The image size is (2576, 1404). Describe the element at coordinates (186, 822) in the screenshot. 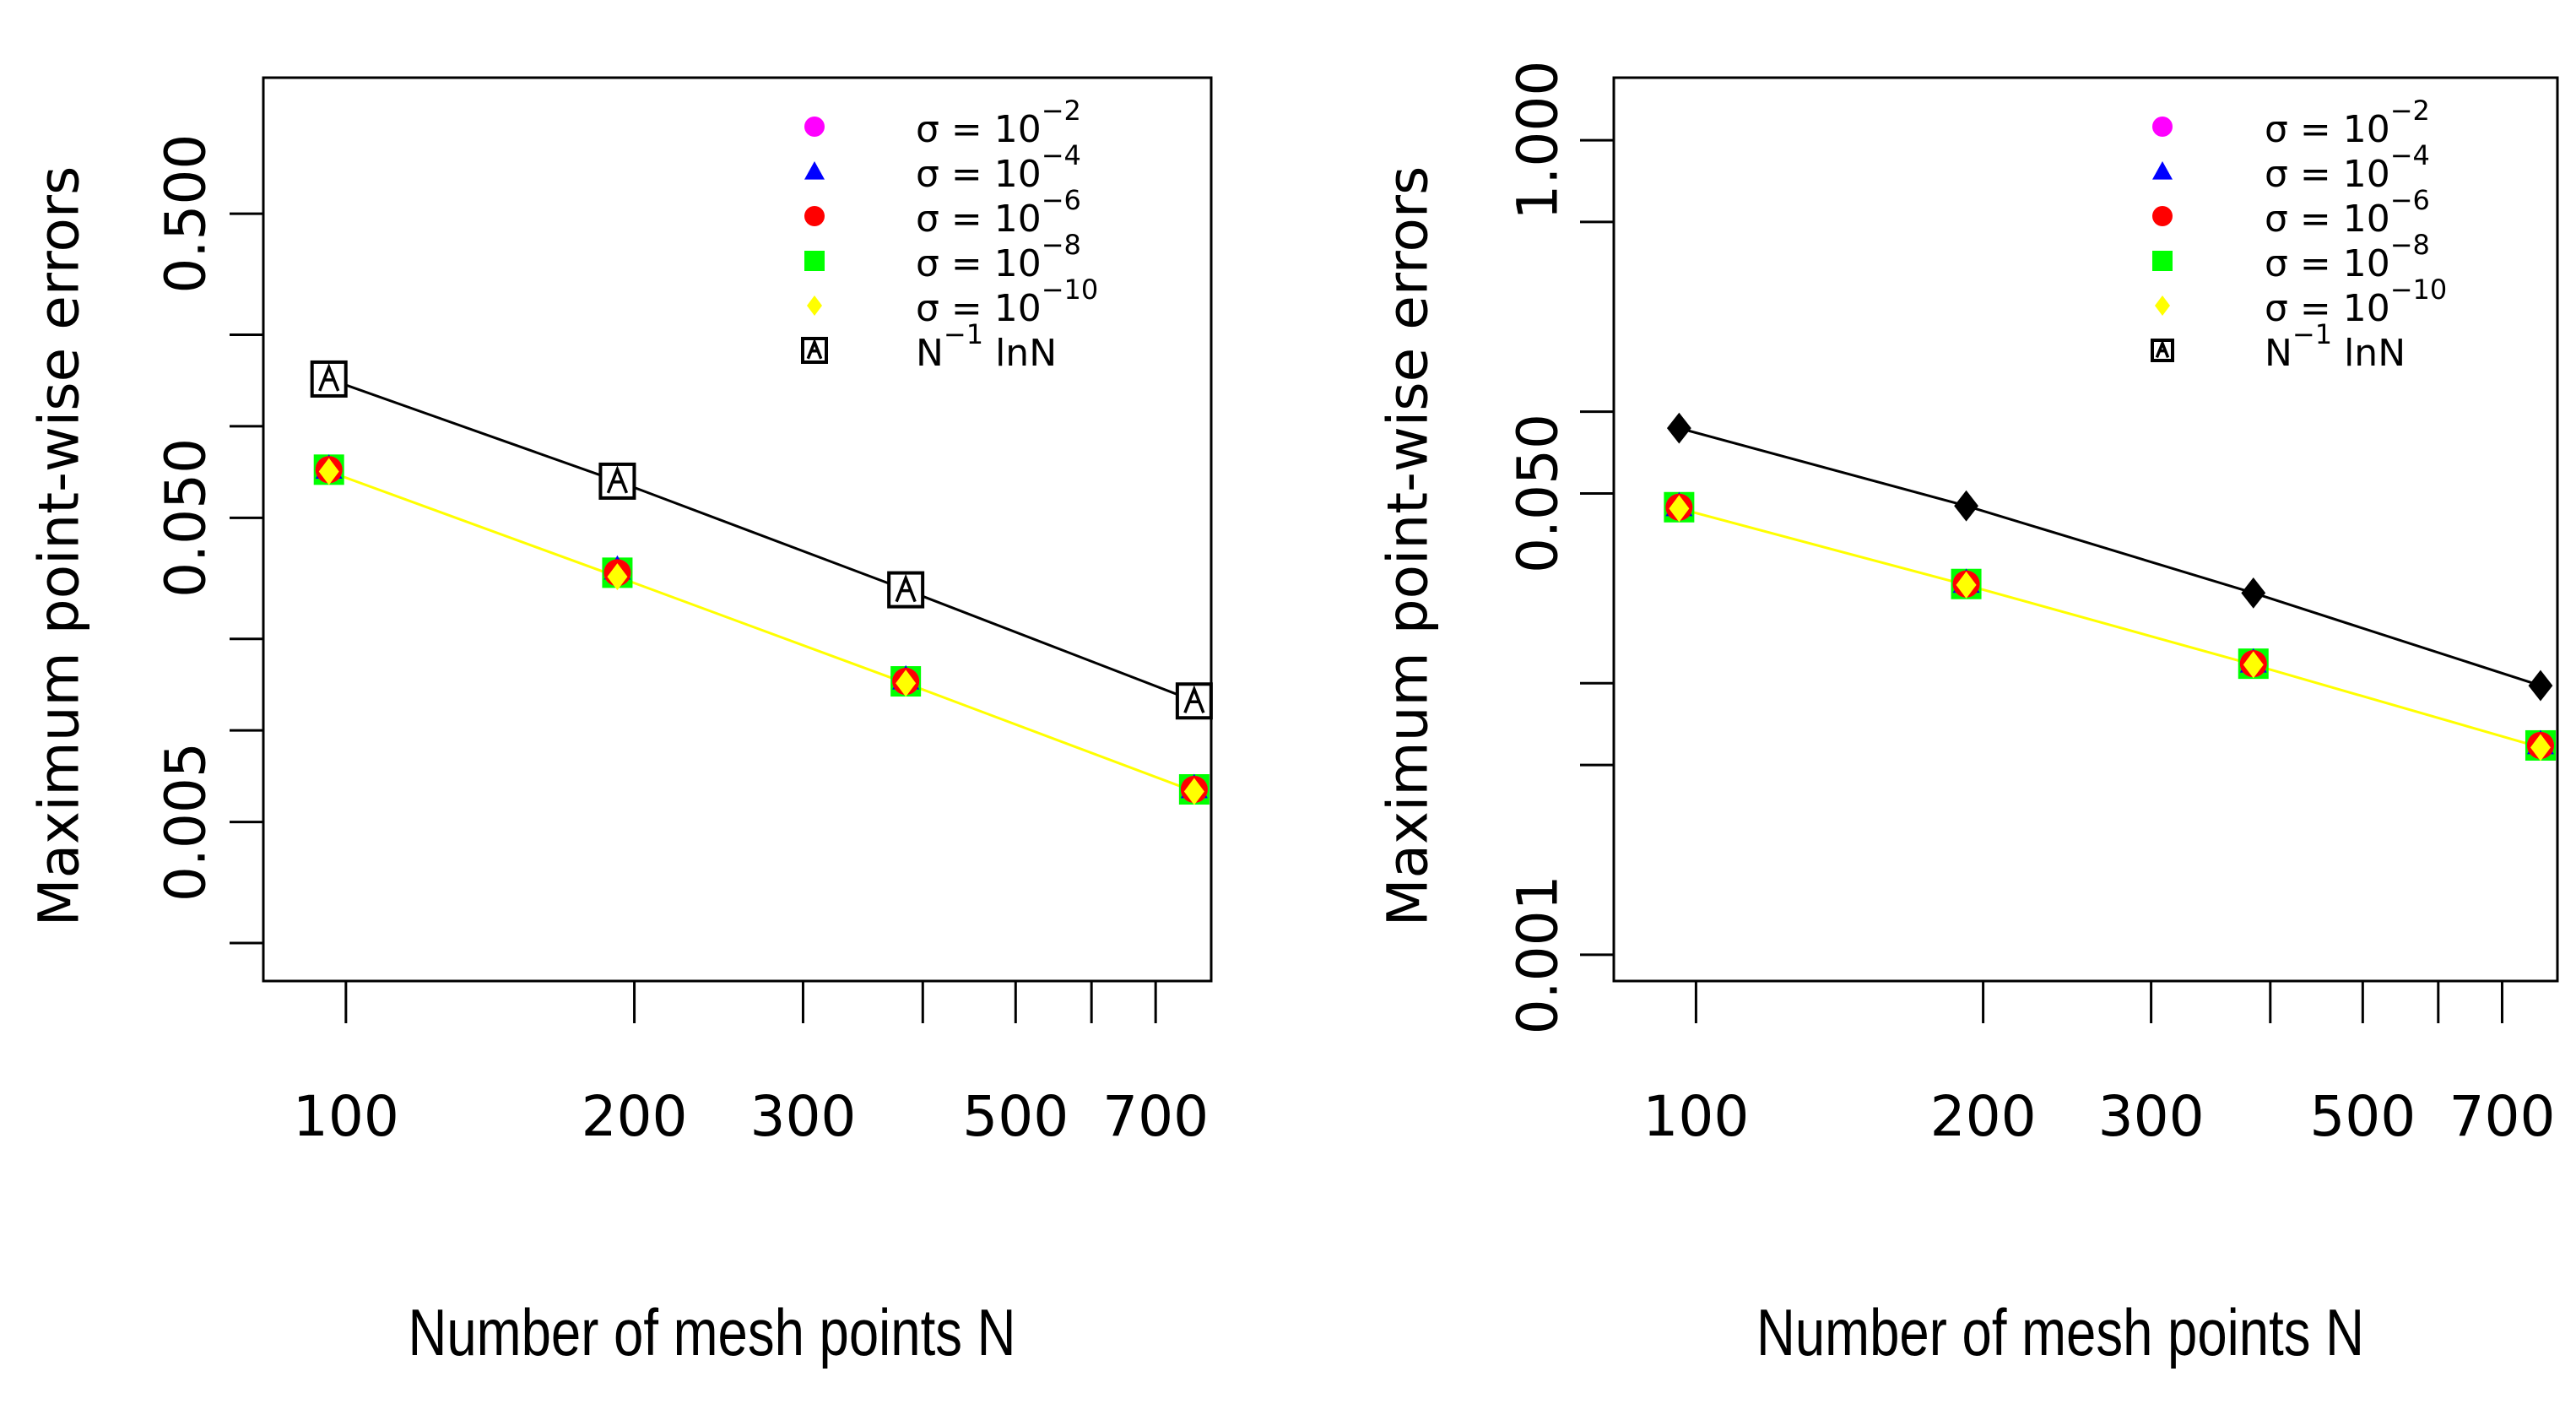

I see `y-tick-label: 0.005` at that location.